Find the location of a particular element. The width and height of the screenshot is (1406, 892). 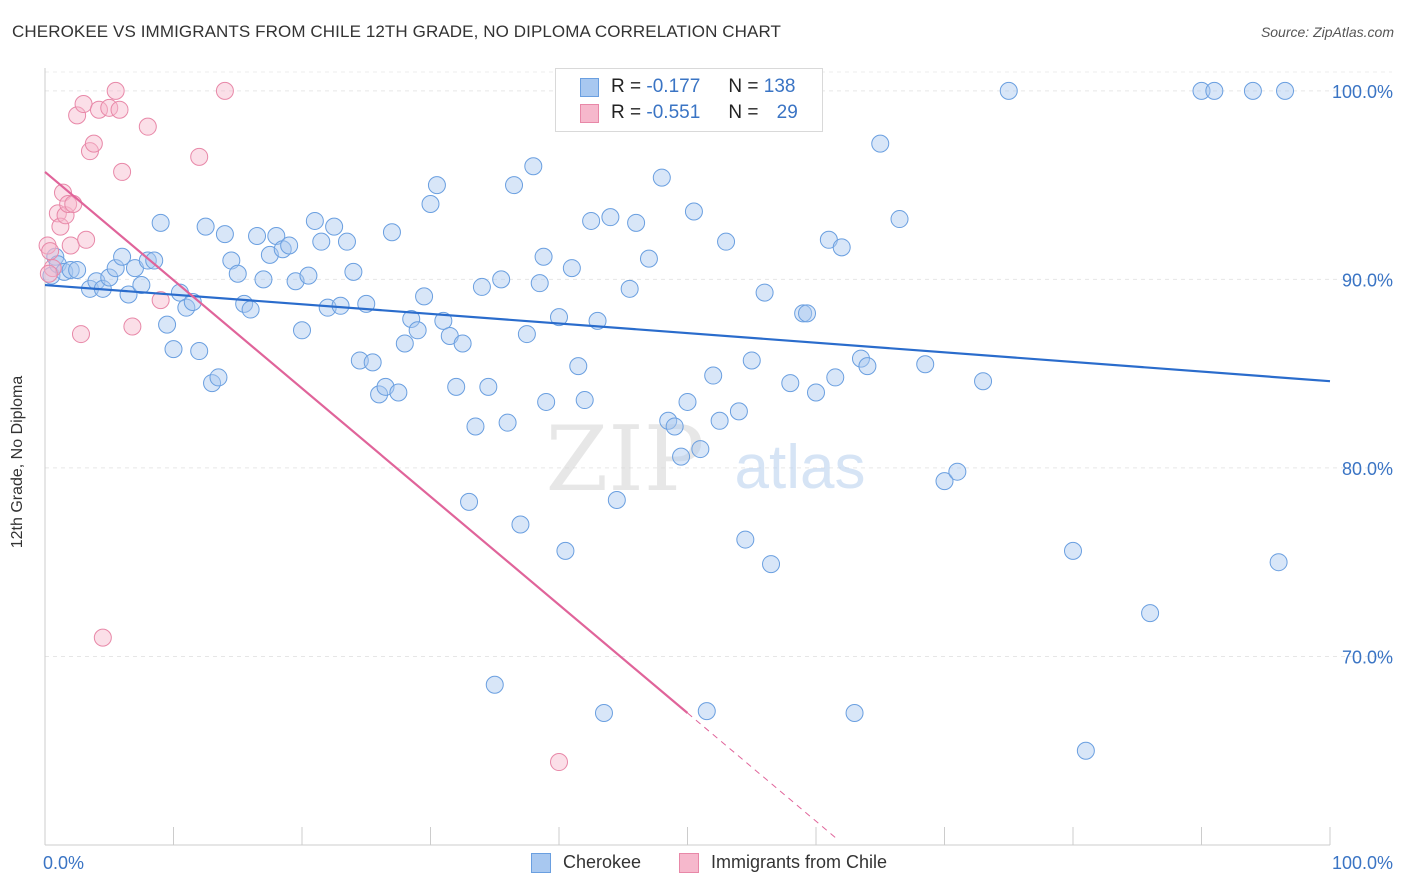

chile-legend-swatch is located at coordinates (689, 862).